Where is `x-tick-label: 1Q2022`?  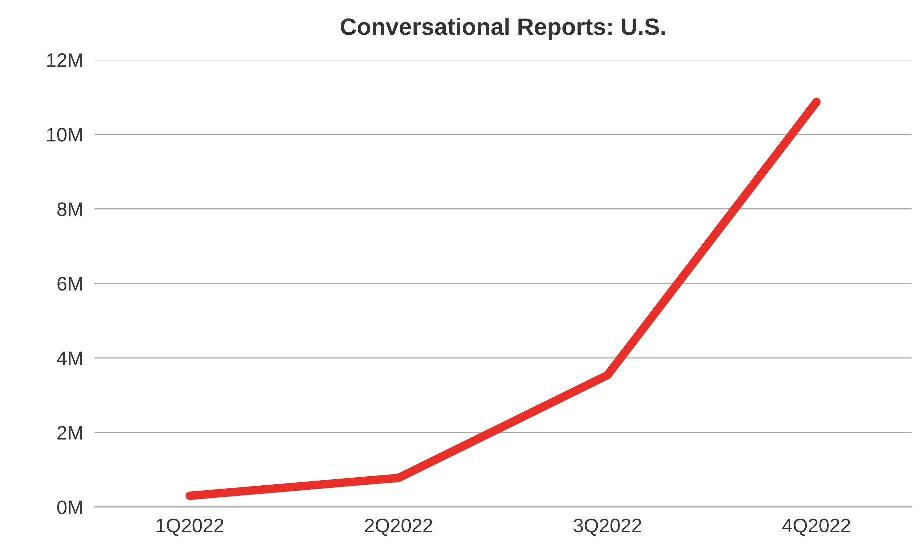
x-tick-label: 1Q2022 is located at coordinates (190, 527).